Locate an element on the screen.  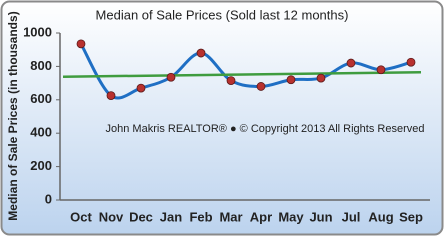
x-tick-label: Jan is located at coordinates (171, 216).